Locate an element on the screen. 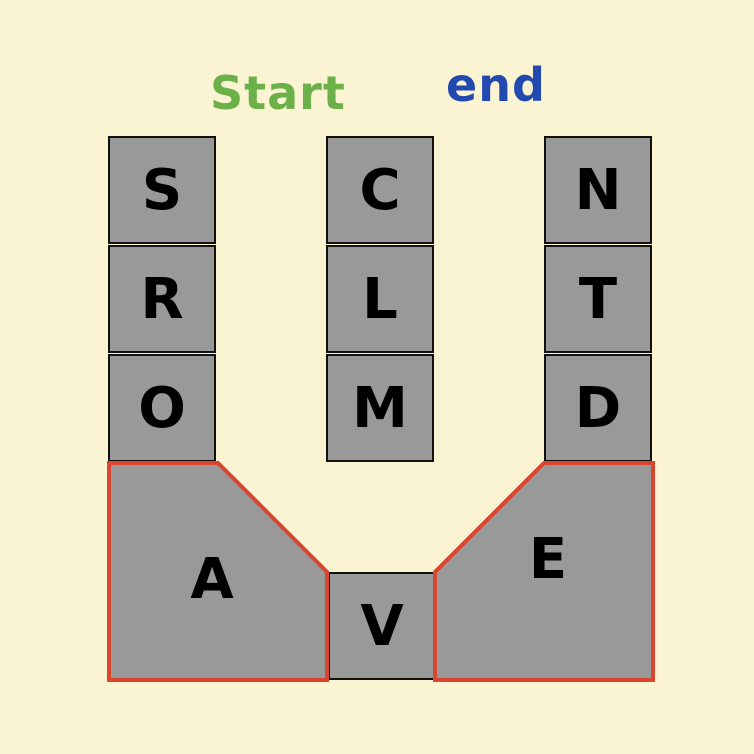  letter-tile-left-1: S is located at coordinates (162, 190).